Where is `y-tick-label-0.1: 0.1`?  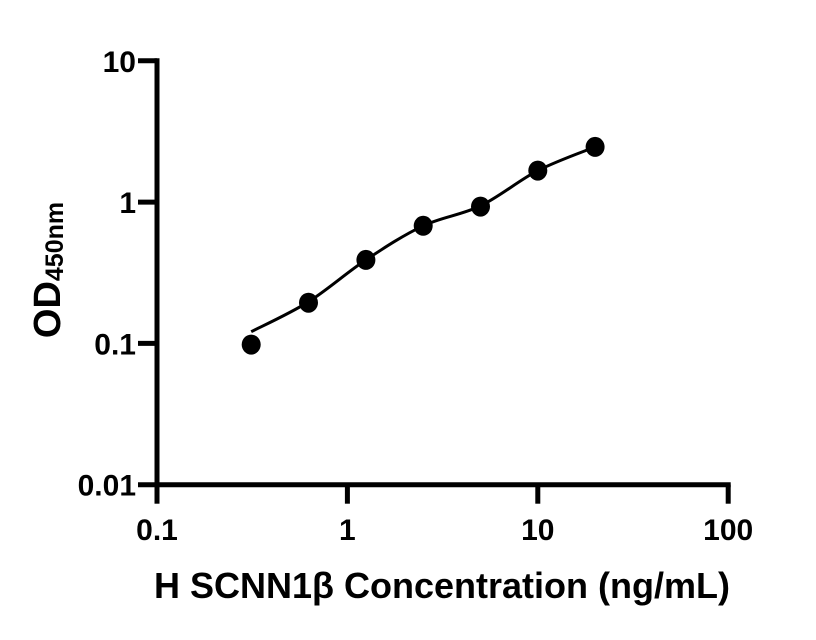
y-tick-label-0.1: 0.1 is located at coordinates (115, 344).